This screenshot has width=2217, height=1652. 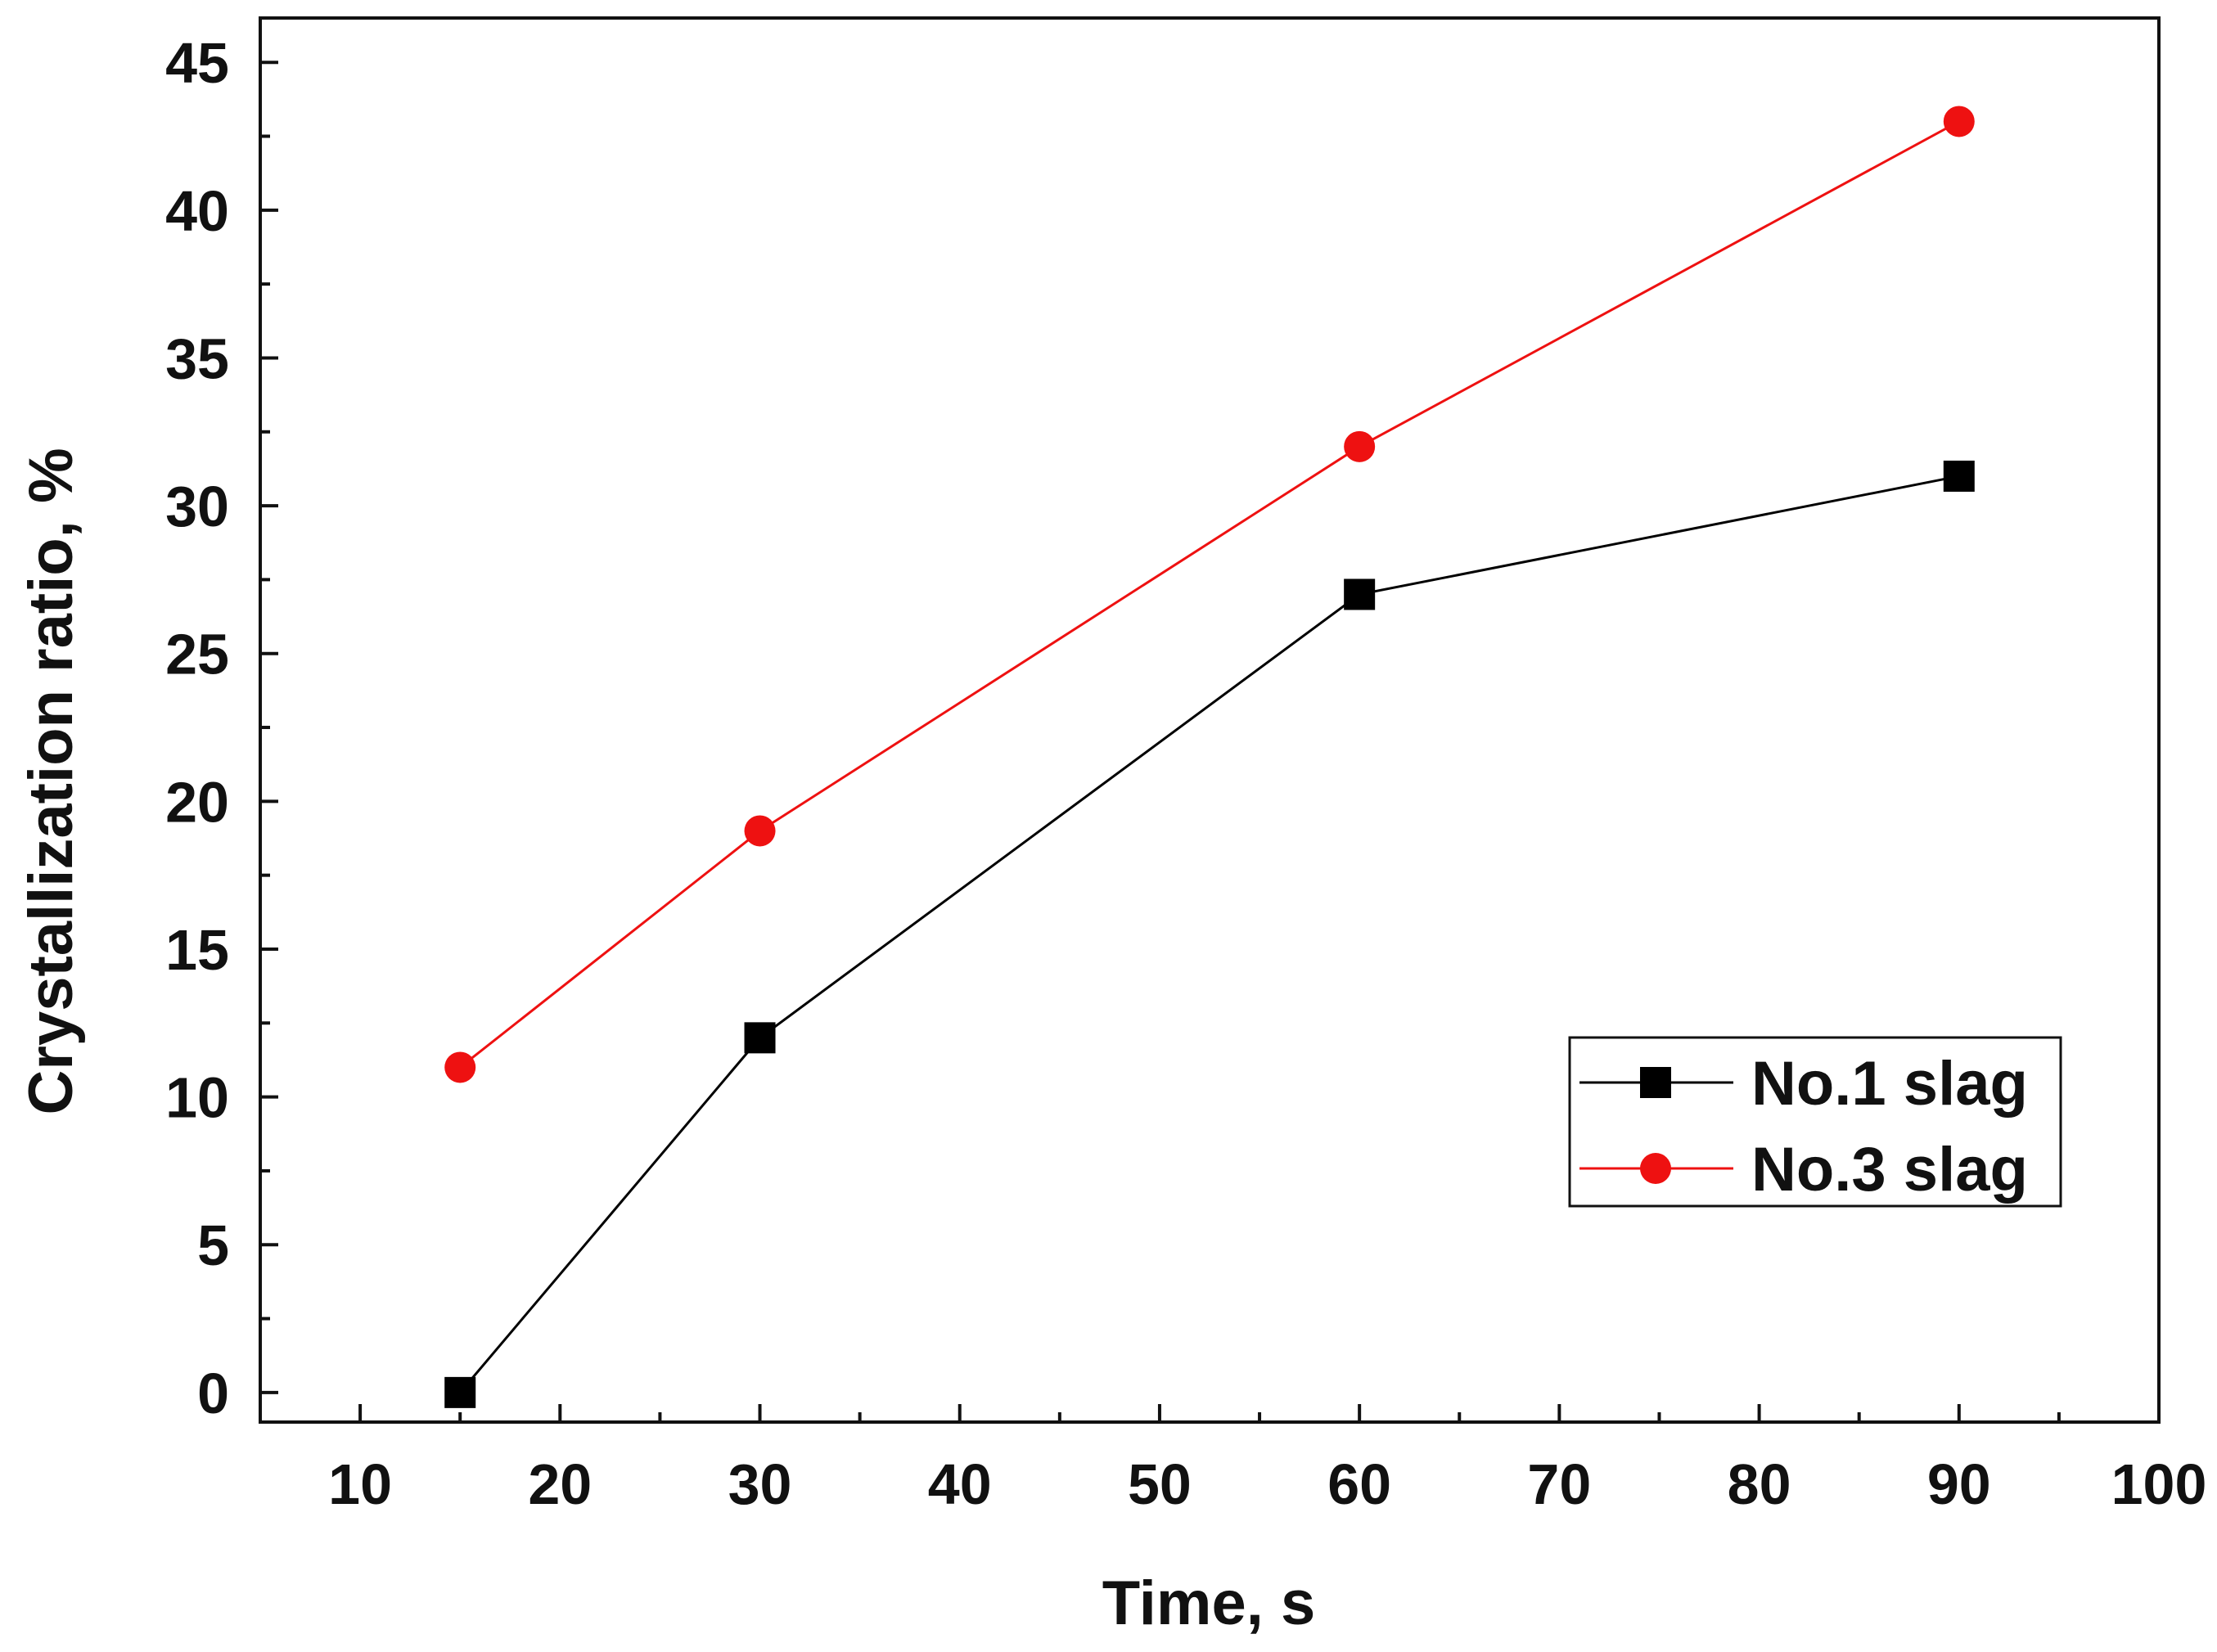 I want to click on legend: No.1 slag No.3 slag, so click(x=1815, y=1122).